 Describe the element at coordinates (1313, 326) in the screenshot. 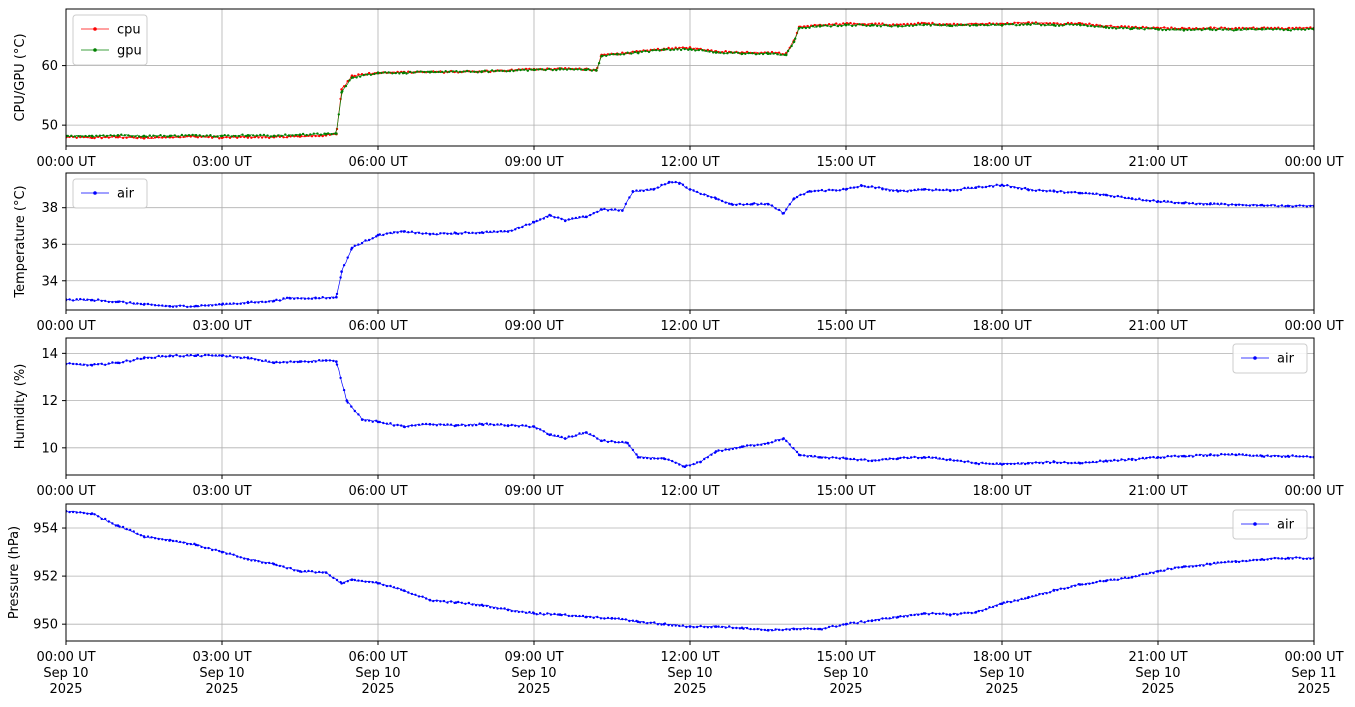

I see `xtick-label: 00:00 UT` at that location.